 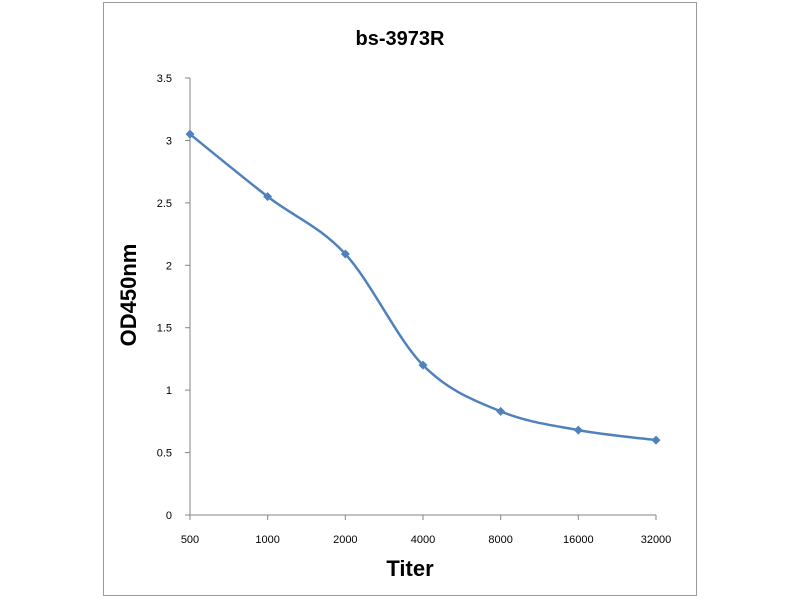 I want to click on x-tick-label: 500, so click(x=190, y=540).